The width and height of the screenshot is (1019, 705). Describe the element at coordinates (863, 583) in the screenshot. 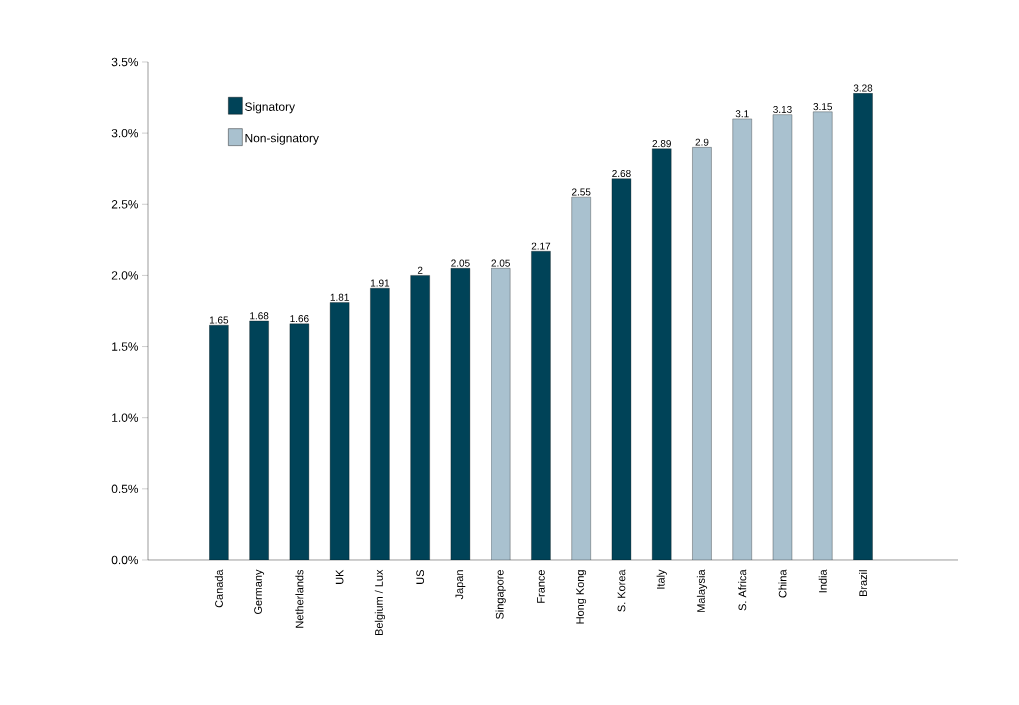

I see `x-tick-label: Brazil` at that location.